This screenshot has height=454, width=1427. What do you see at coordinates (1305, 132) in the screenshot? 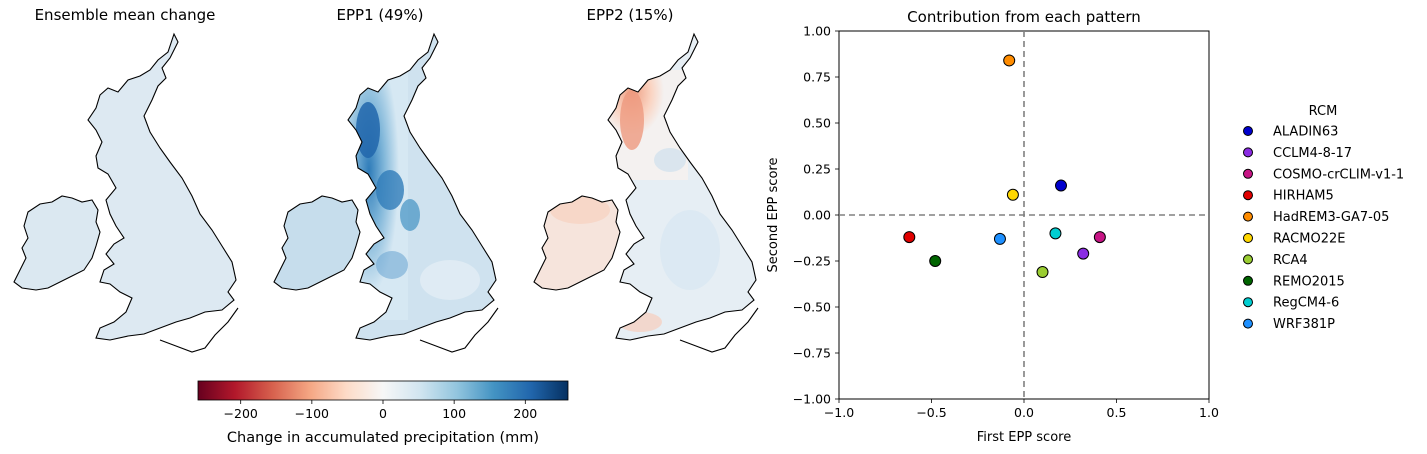
I see `legend-label: ALADIN63` at bounding box center [1305, 132].